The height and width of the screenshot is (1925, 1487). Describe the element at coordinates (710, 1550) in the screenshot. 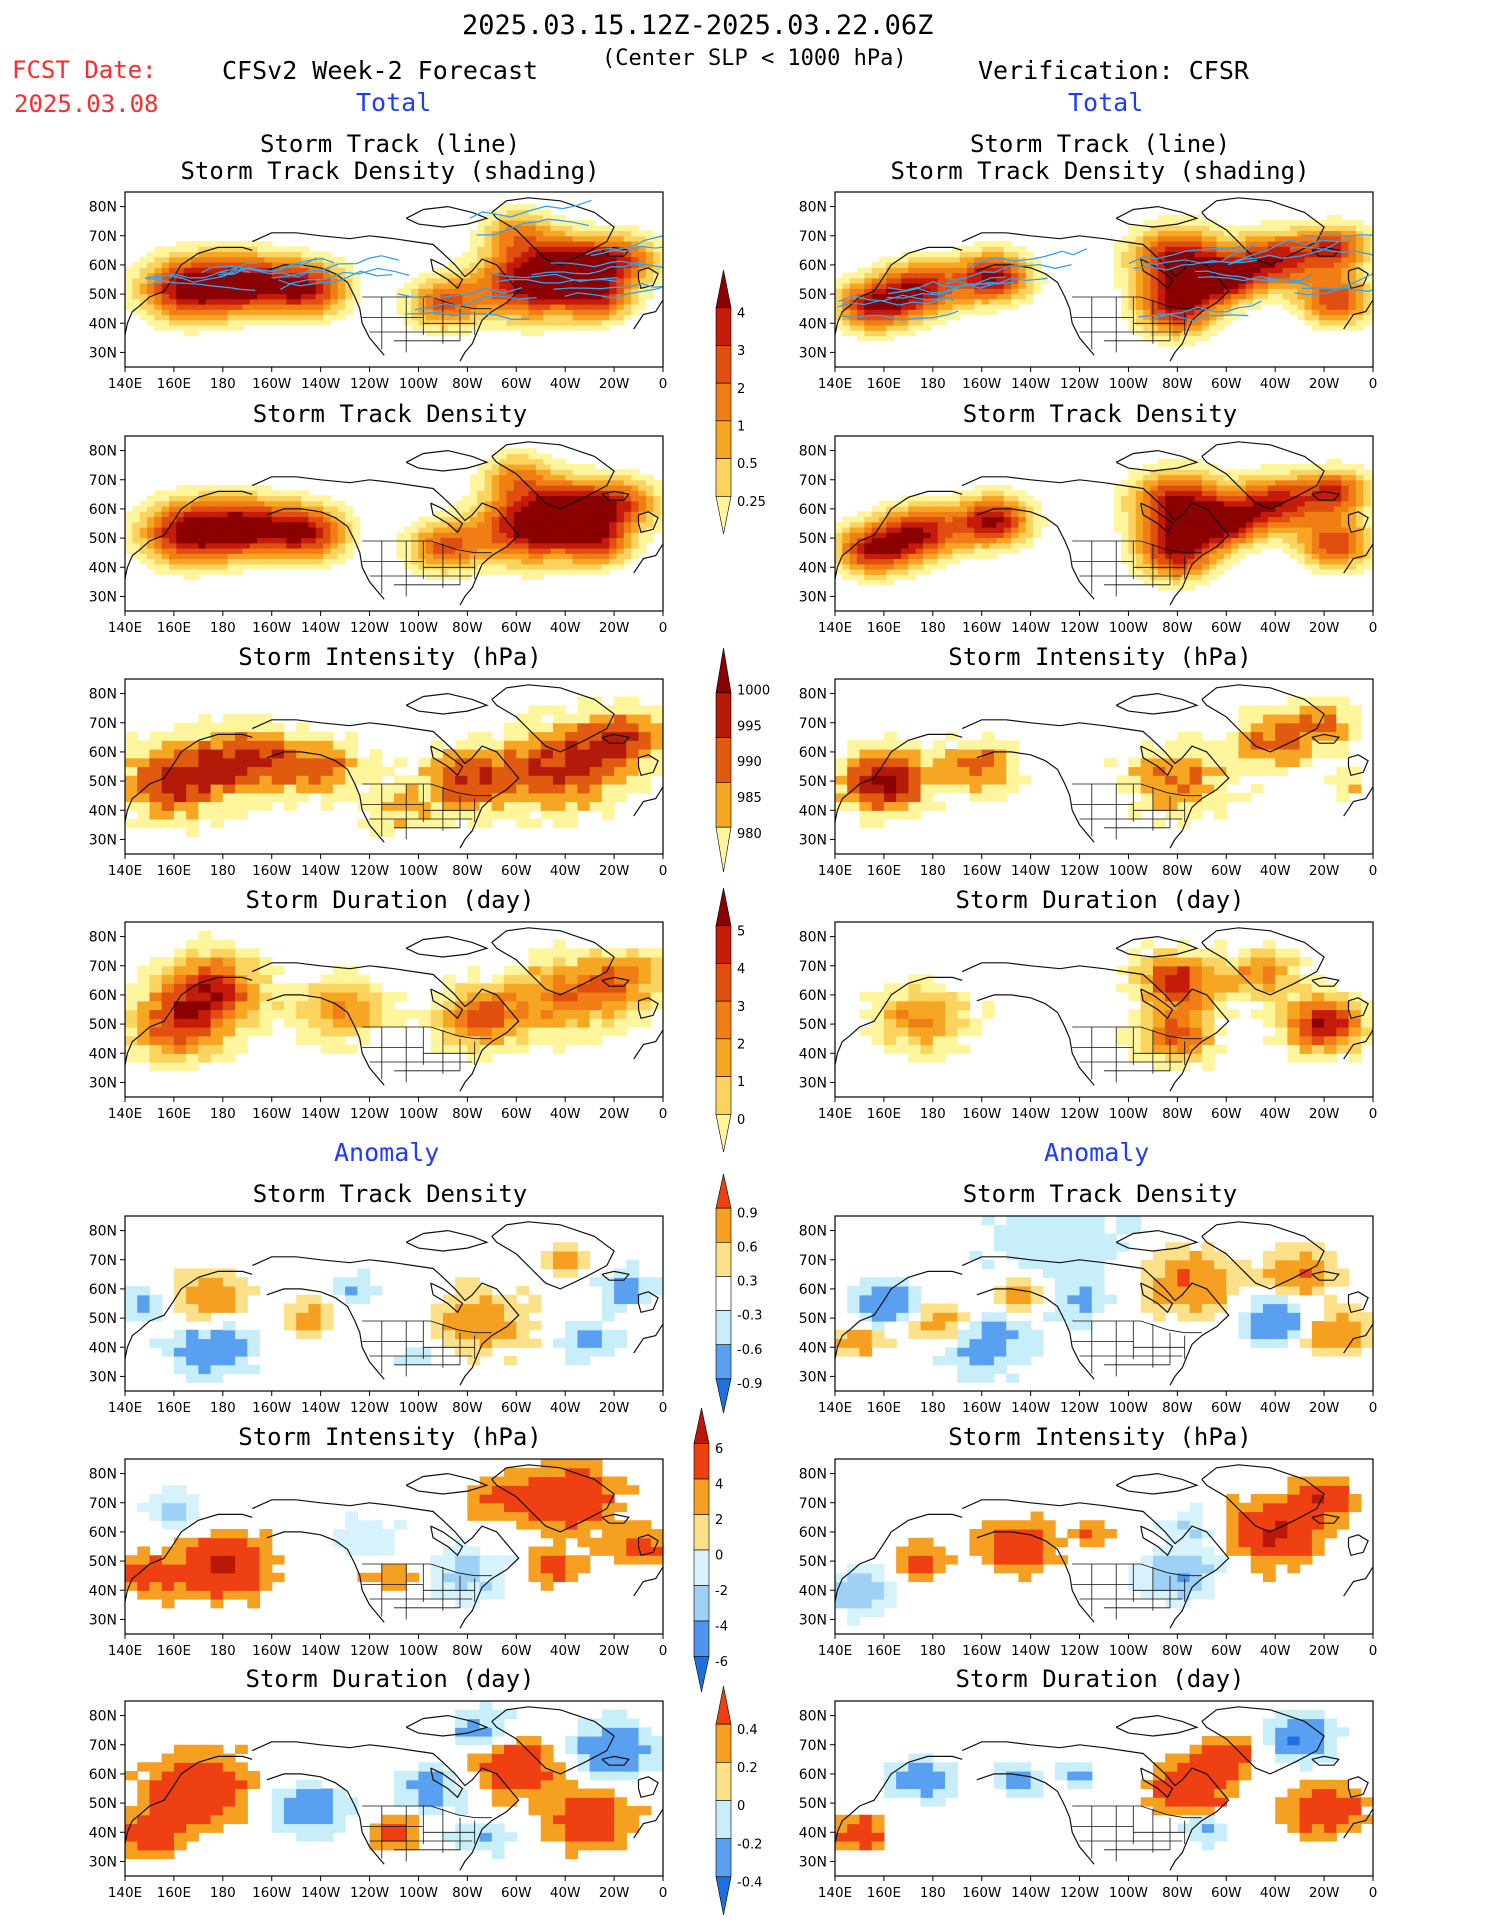

I see `colorbar-anomaly-intensity: 6 4 2 0 -2 -4 -6` at that location.